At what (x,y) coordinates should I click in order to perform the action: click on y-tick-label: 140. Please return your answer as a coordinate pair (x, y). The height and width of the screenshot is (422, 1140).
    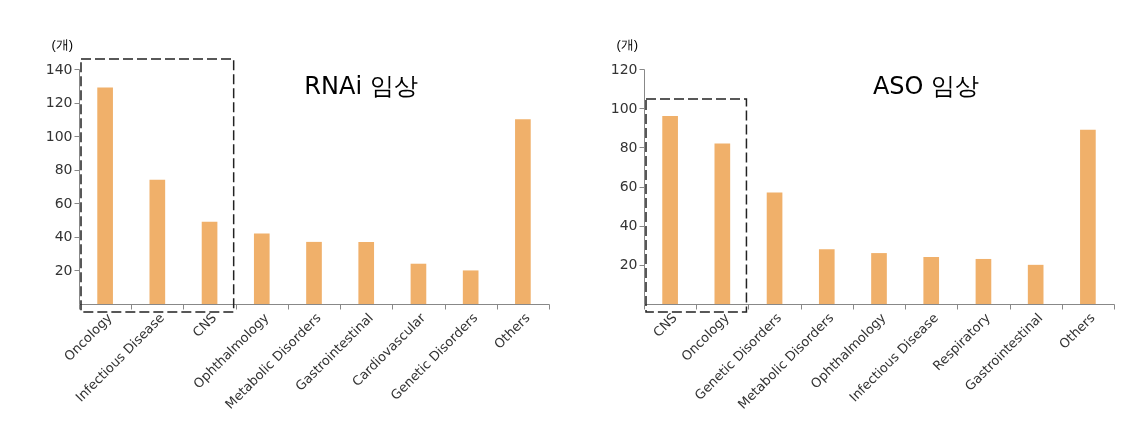
    Looking at the image, I should click on (59, 68).